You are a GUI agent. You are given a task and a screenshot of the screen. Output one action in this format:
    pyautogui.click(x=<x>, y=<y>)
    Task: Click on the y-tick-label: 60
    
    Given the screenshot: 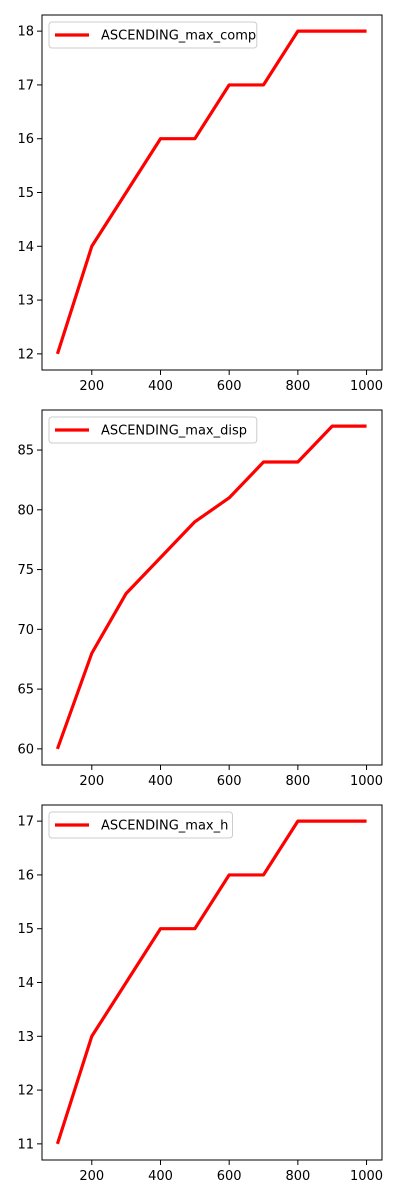 What is the action you would take?
    pyautogui.click(x=25, y=749)
    